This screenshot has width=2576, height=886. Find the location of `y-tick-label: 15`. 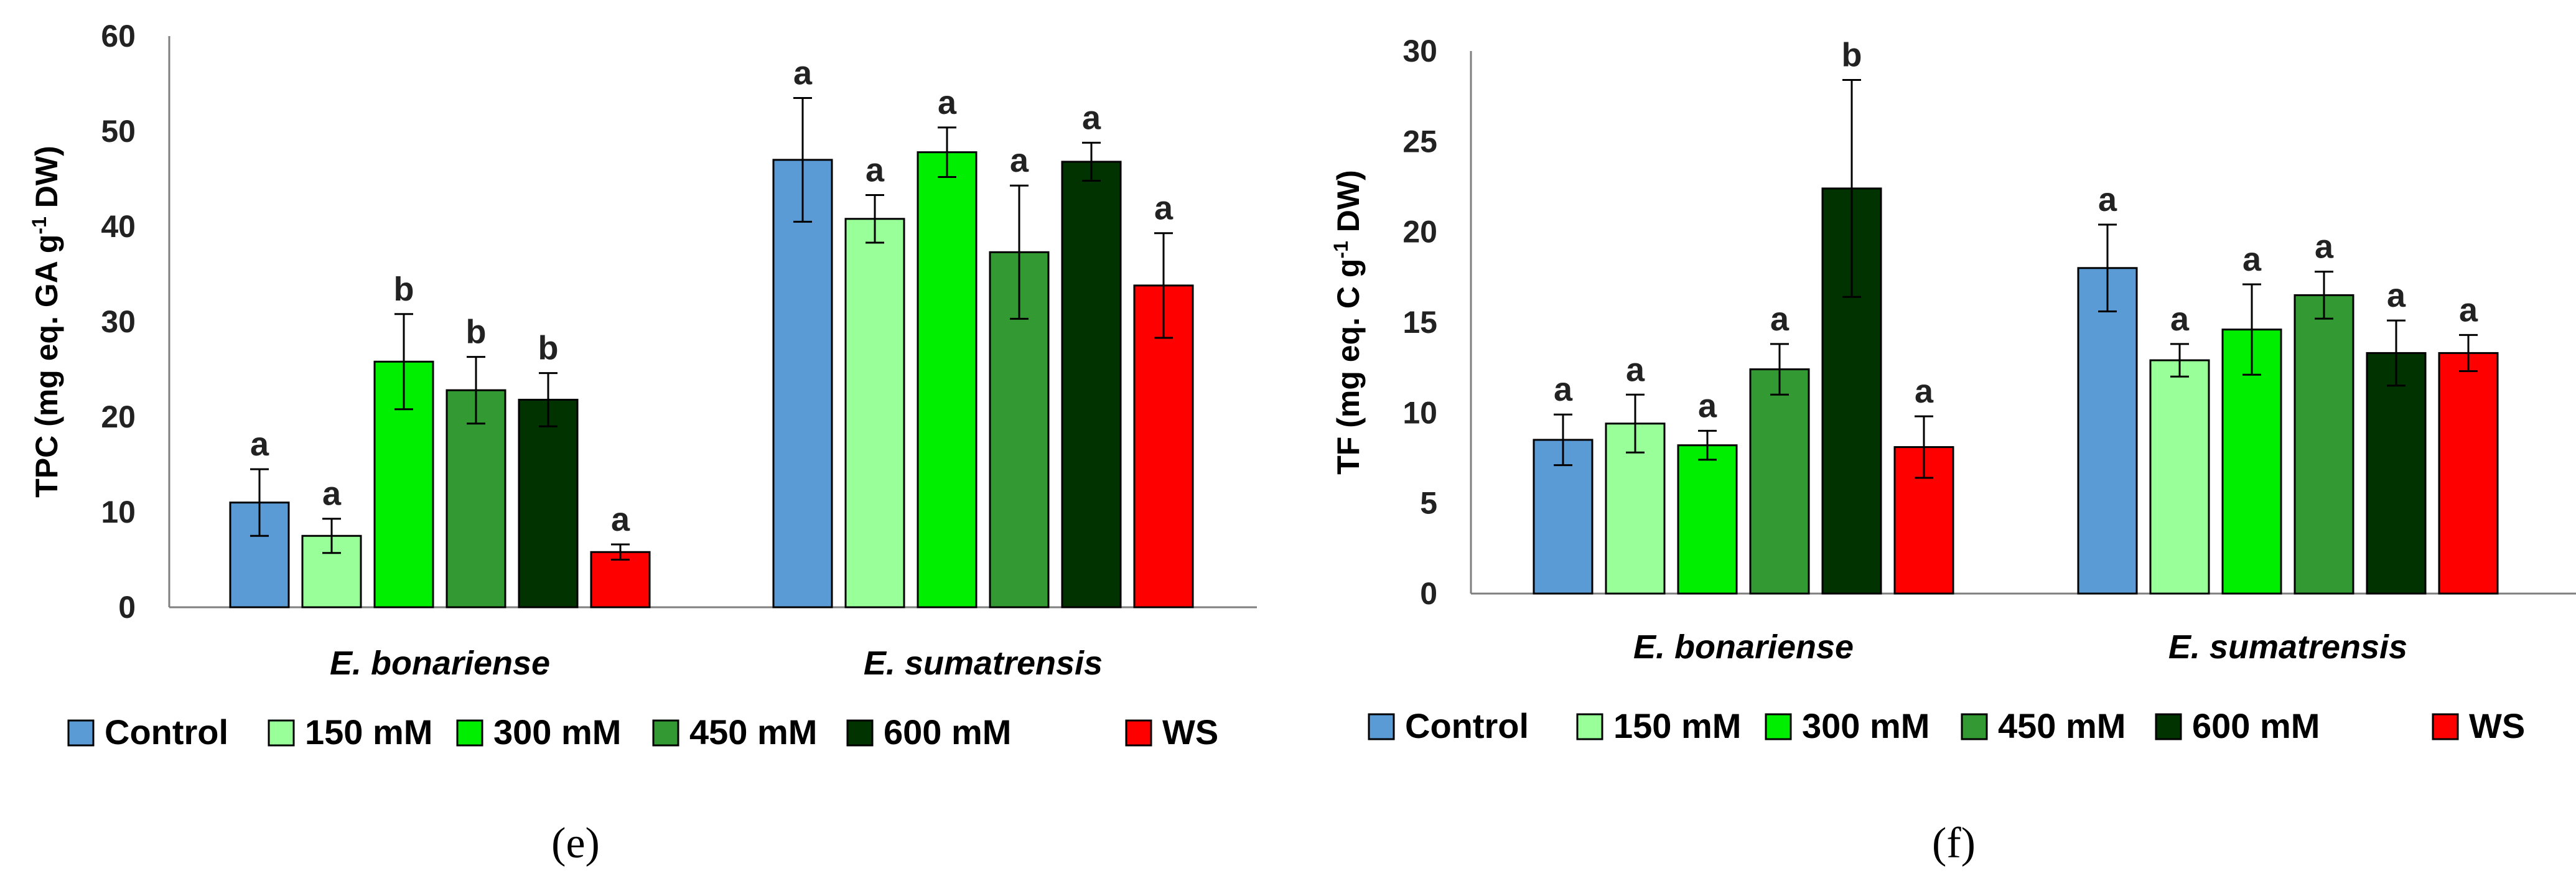

y-tick-label: 15 is located at coordinates (1419, 323).